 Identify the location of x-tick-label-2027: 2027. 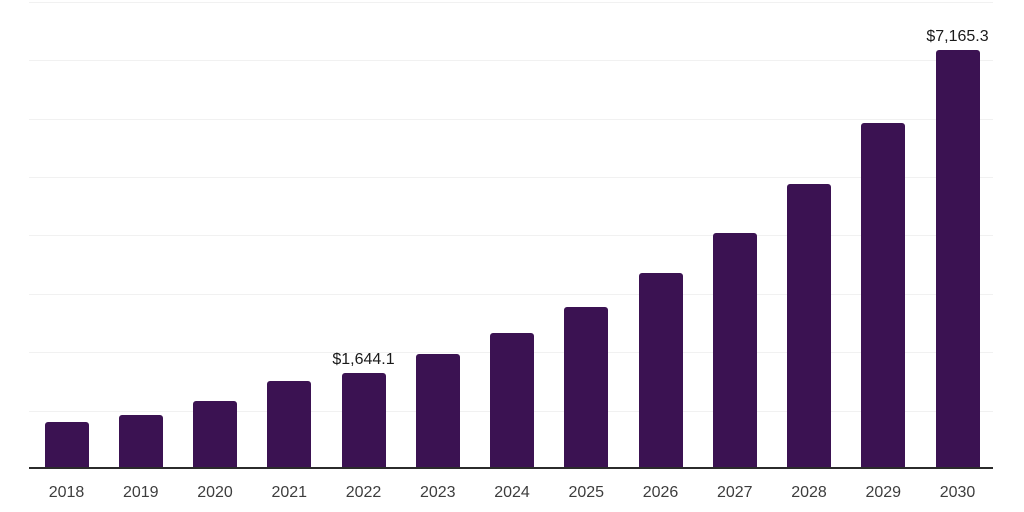
(734, 492).